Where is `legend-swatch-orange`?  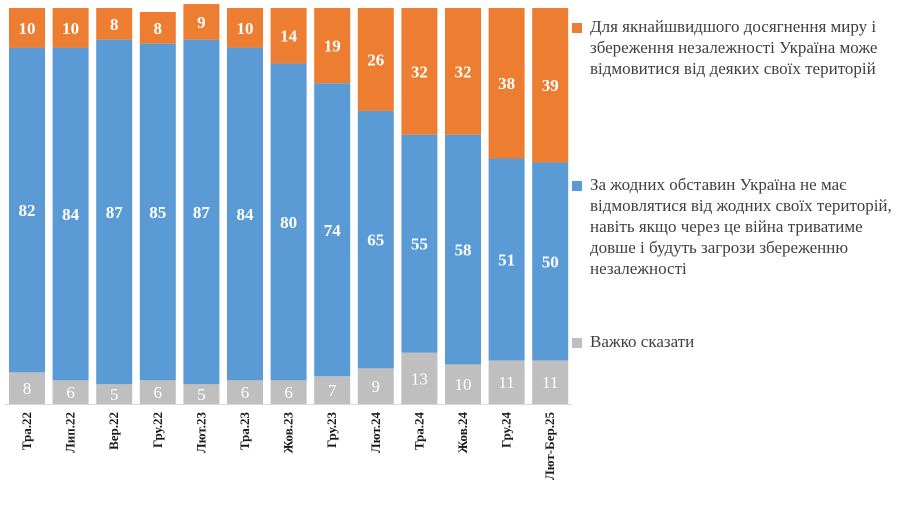
legend-swatch-orange is located at coordinates (577, 28).